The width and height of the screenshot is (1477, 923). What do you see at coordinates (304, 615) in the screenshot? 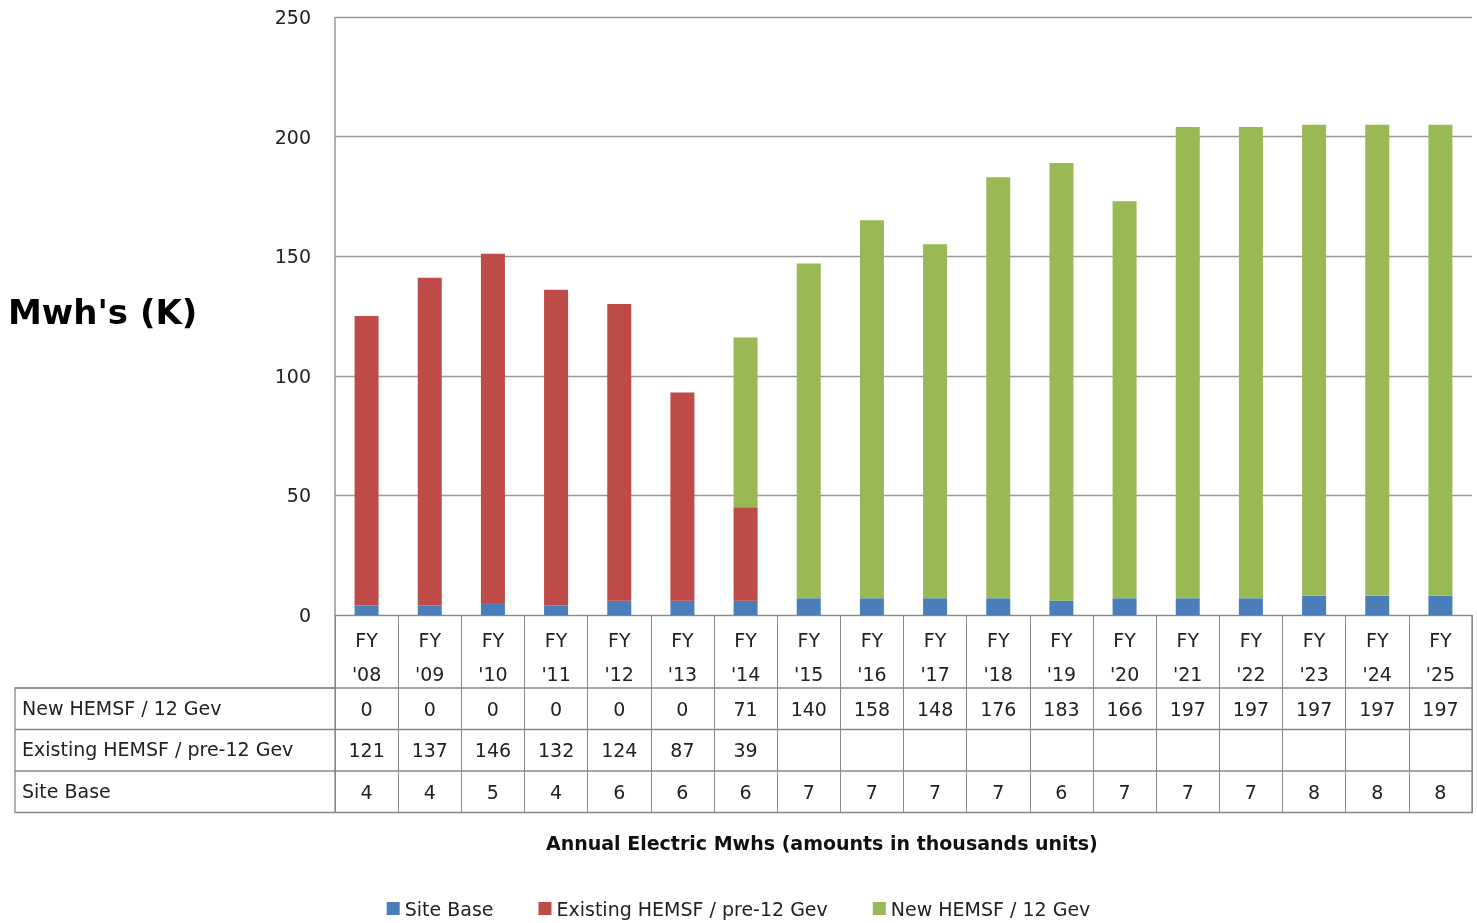
I see `y-tick-label: 0` at bounding box center [304, 615].